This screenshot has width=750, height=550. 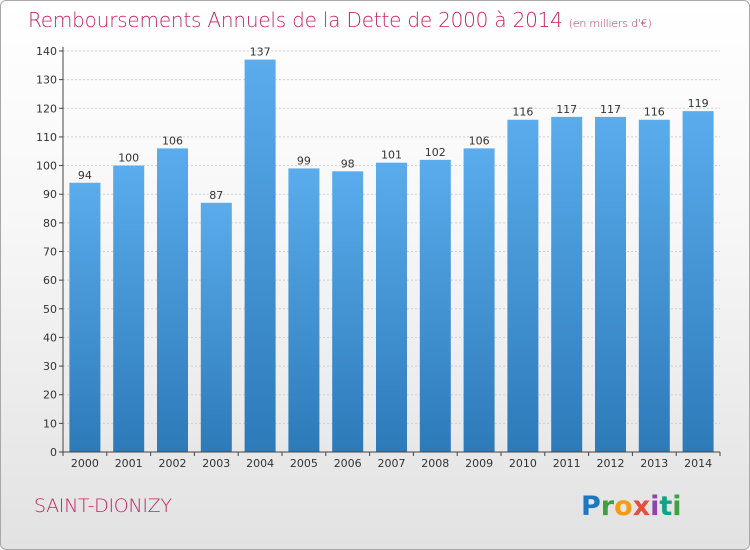 What do you see at coordinates (50, 194) in the screenshot?
I see `y-tick-label: 90` at bounding box center [50, 194].